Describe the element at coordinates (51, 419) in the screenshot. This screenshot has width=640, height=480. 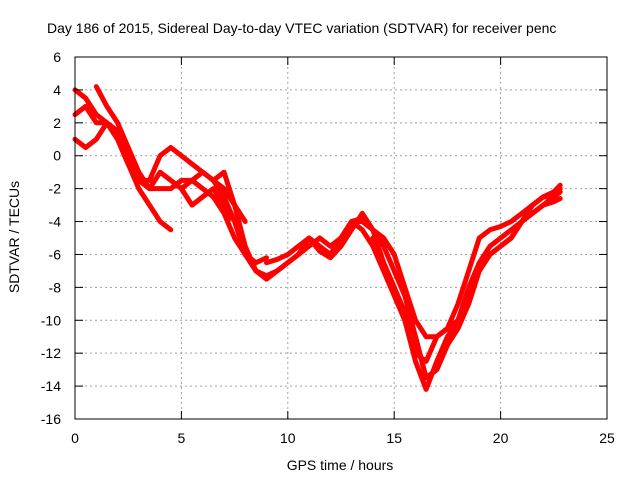
I see `y-tick-label: -16` at that location.